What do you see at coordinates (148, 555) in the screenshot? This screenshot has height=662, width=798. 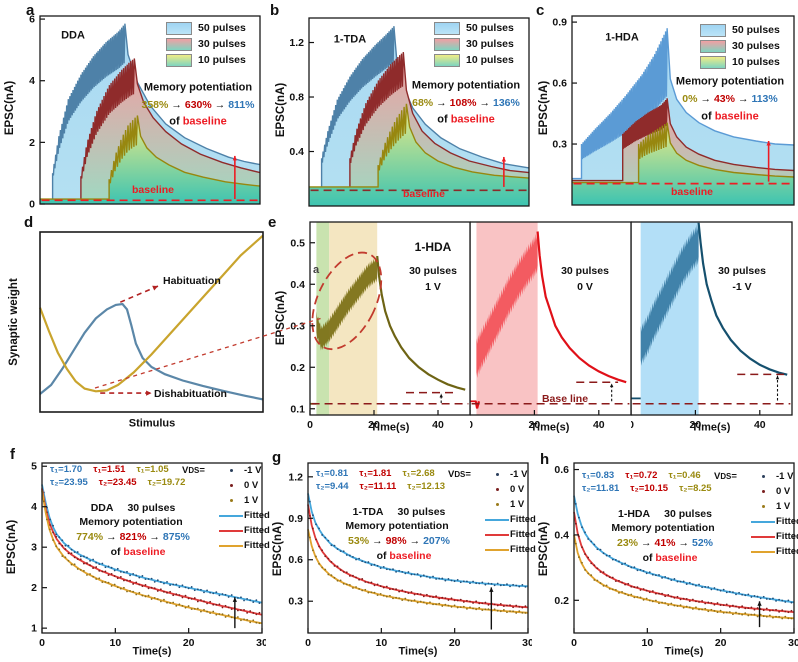 I see `panel-f-plot: 1 2 3 4 5 0 10 20 30` at bounding box center [148, 555].